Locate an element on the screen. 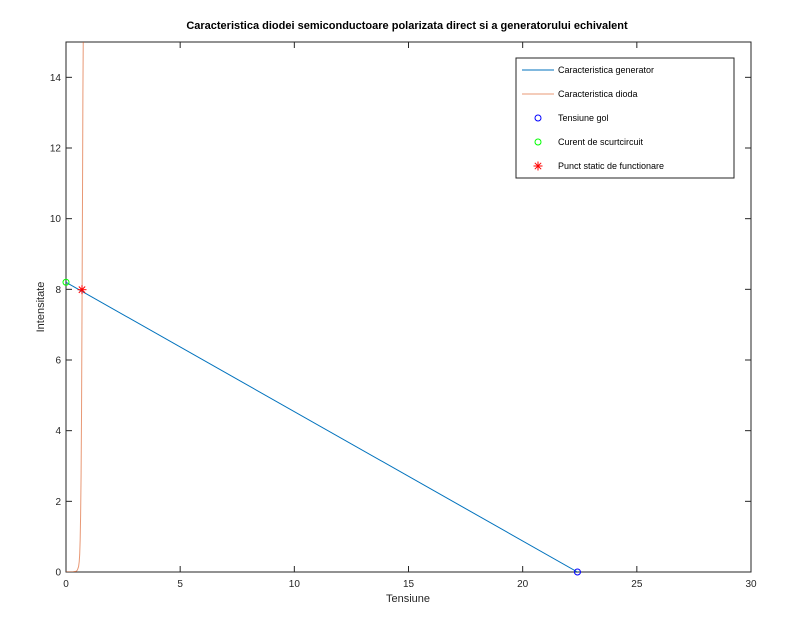  series-line-dioda is located at coordinates (75, 307).